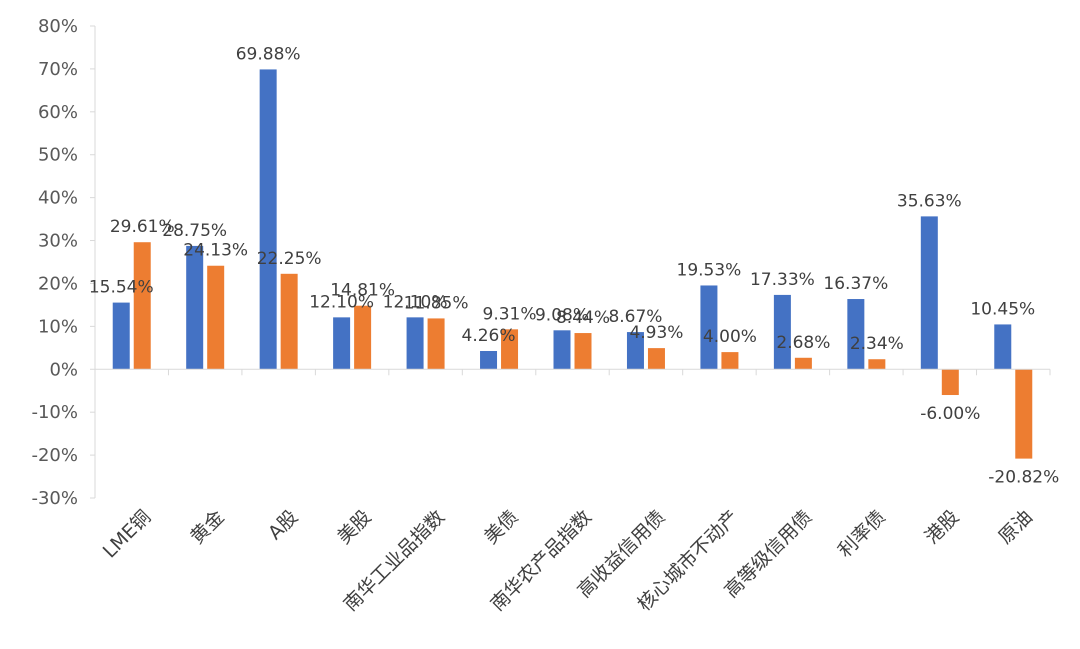  Describe the element at coordinates (709, 270) in the screenshot. I see `data-label-series-1: 19.53%` at that location.